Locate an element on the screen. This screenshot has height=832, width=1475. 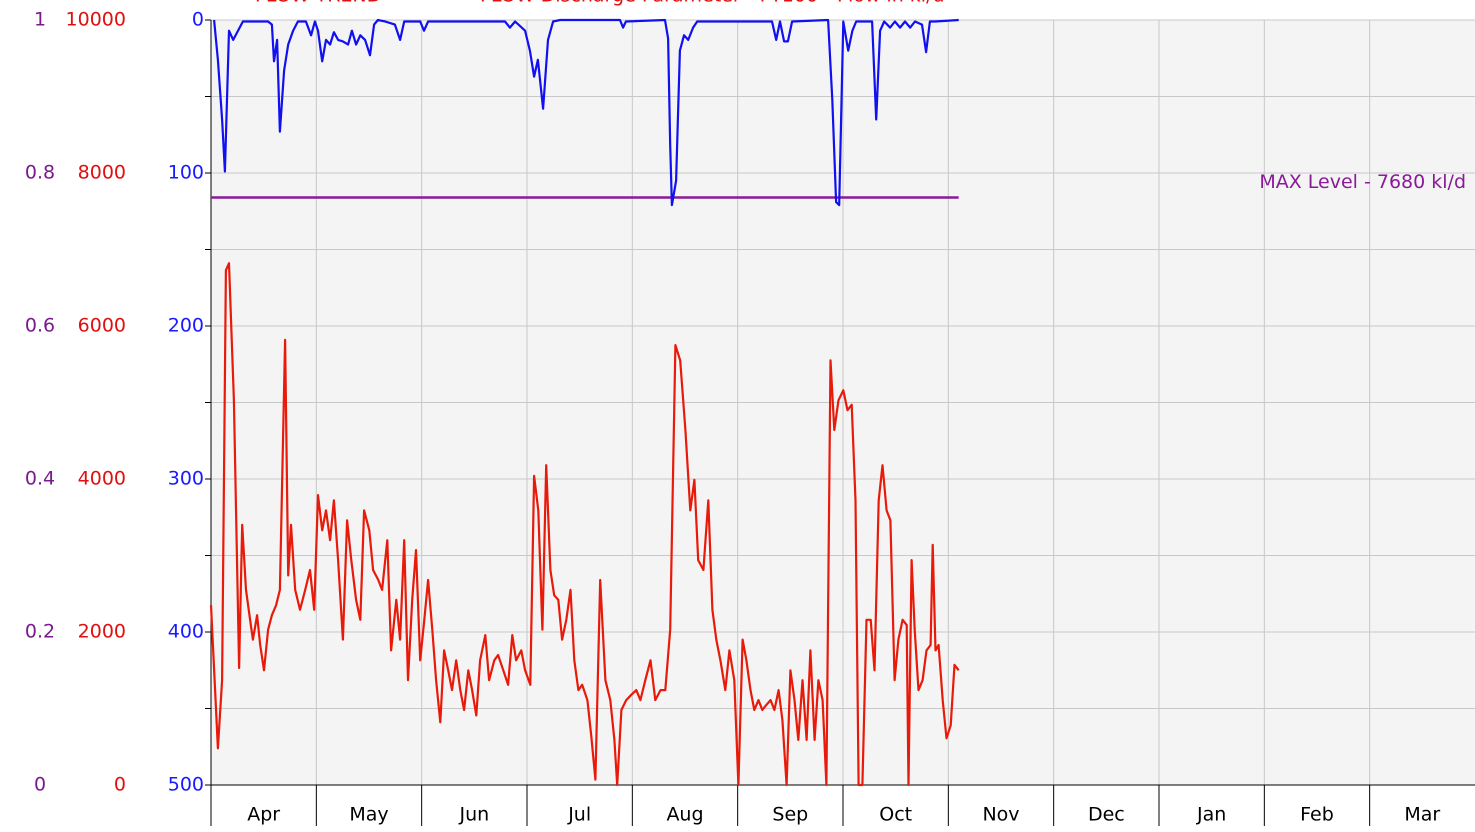
y2-tick-label: 8000 is located at coordinates (102, 173).